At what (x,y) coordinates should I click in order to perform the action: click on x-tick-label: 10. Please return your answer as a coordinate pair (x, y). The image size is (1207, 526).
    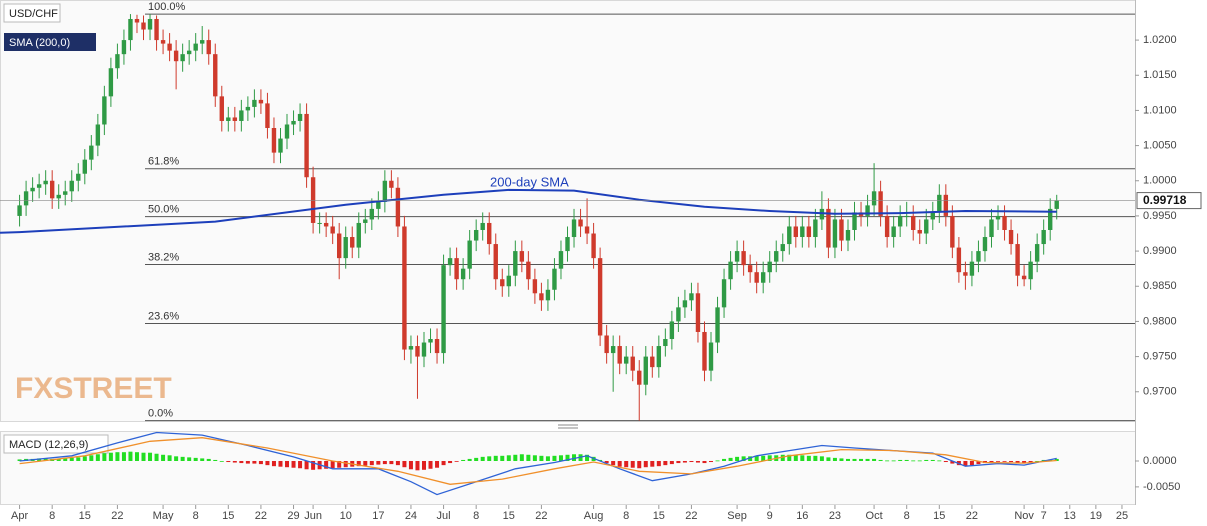
    Looking at the image, I should click on (346, 516).